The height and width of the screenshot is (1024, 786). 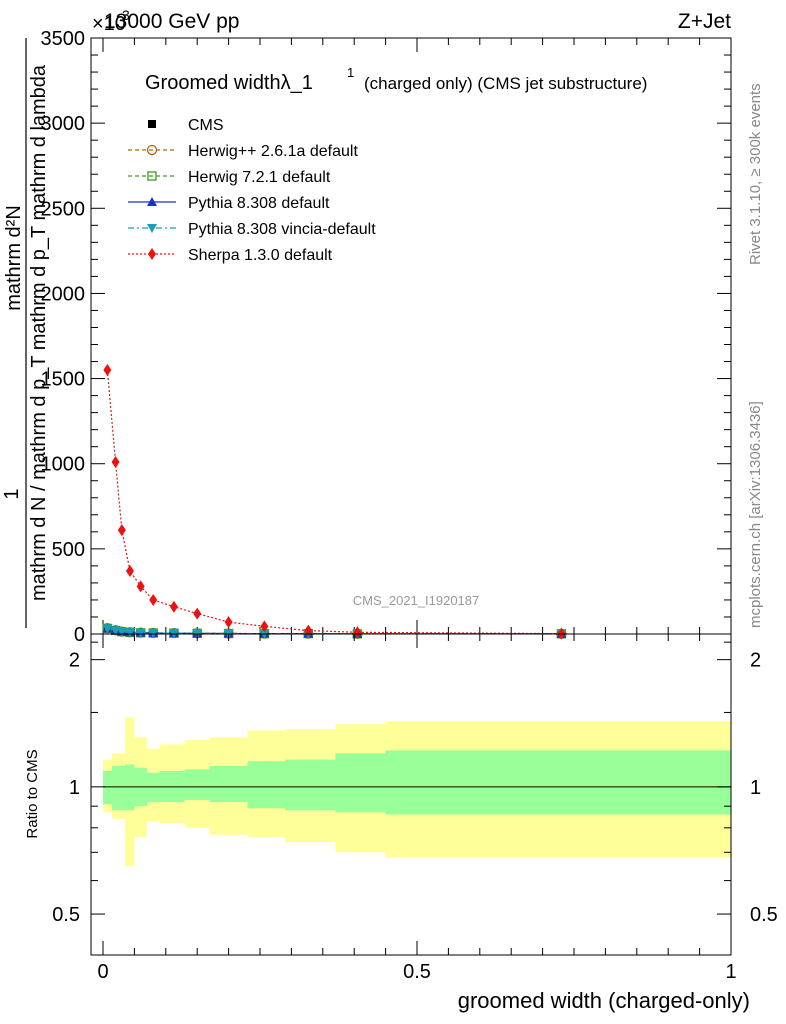 What do you see at coordinates (260, 255) in the screenshot?
I see `legend-label: Sherpa 1.3.0 default` at bounding box center [260, 255].